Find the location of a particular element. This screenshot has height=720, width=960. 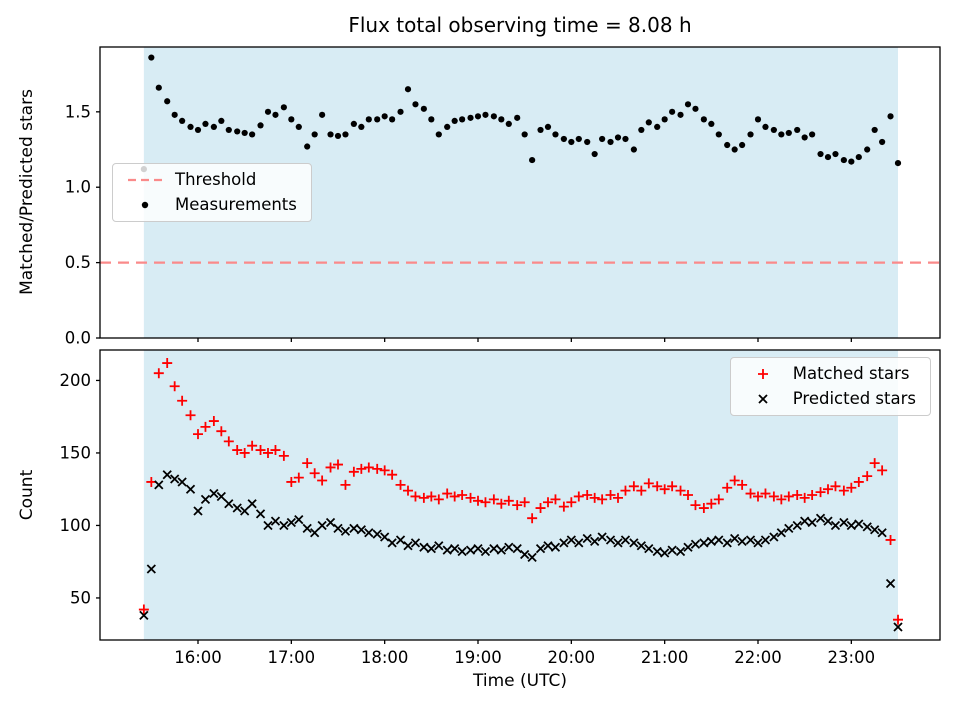

dot-marker-icon is located at coordinates (145, 204).